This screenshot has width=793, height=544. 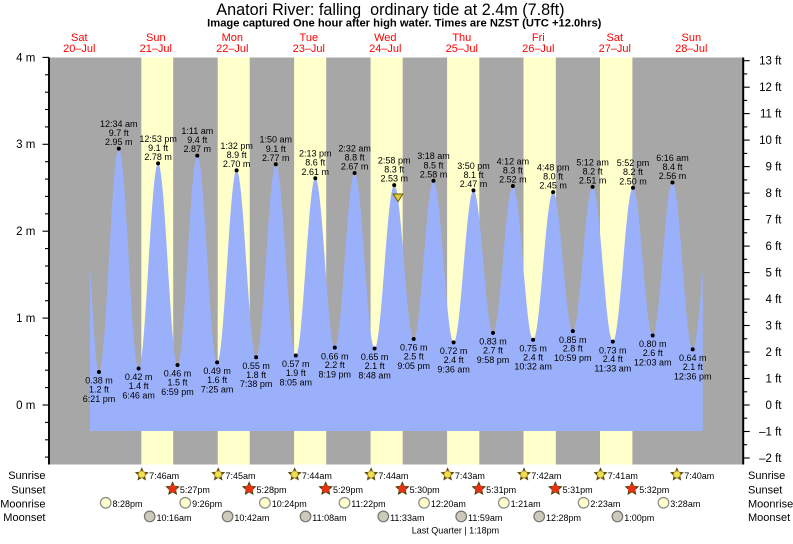 I want to click on svg-text: 10:32 am, so click(x=533, y=367).